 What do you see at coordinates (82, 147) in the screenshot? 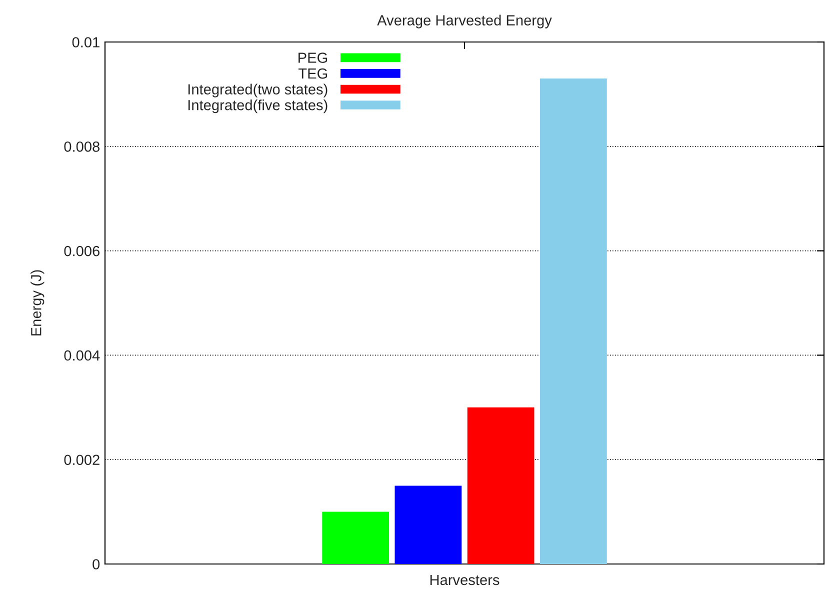
I see `y-tick-label: 0.008` at bounding box center [82, 147].